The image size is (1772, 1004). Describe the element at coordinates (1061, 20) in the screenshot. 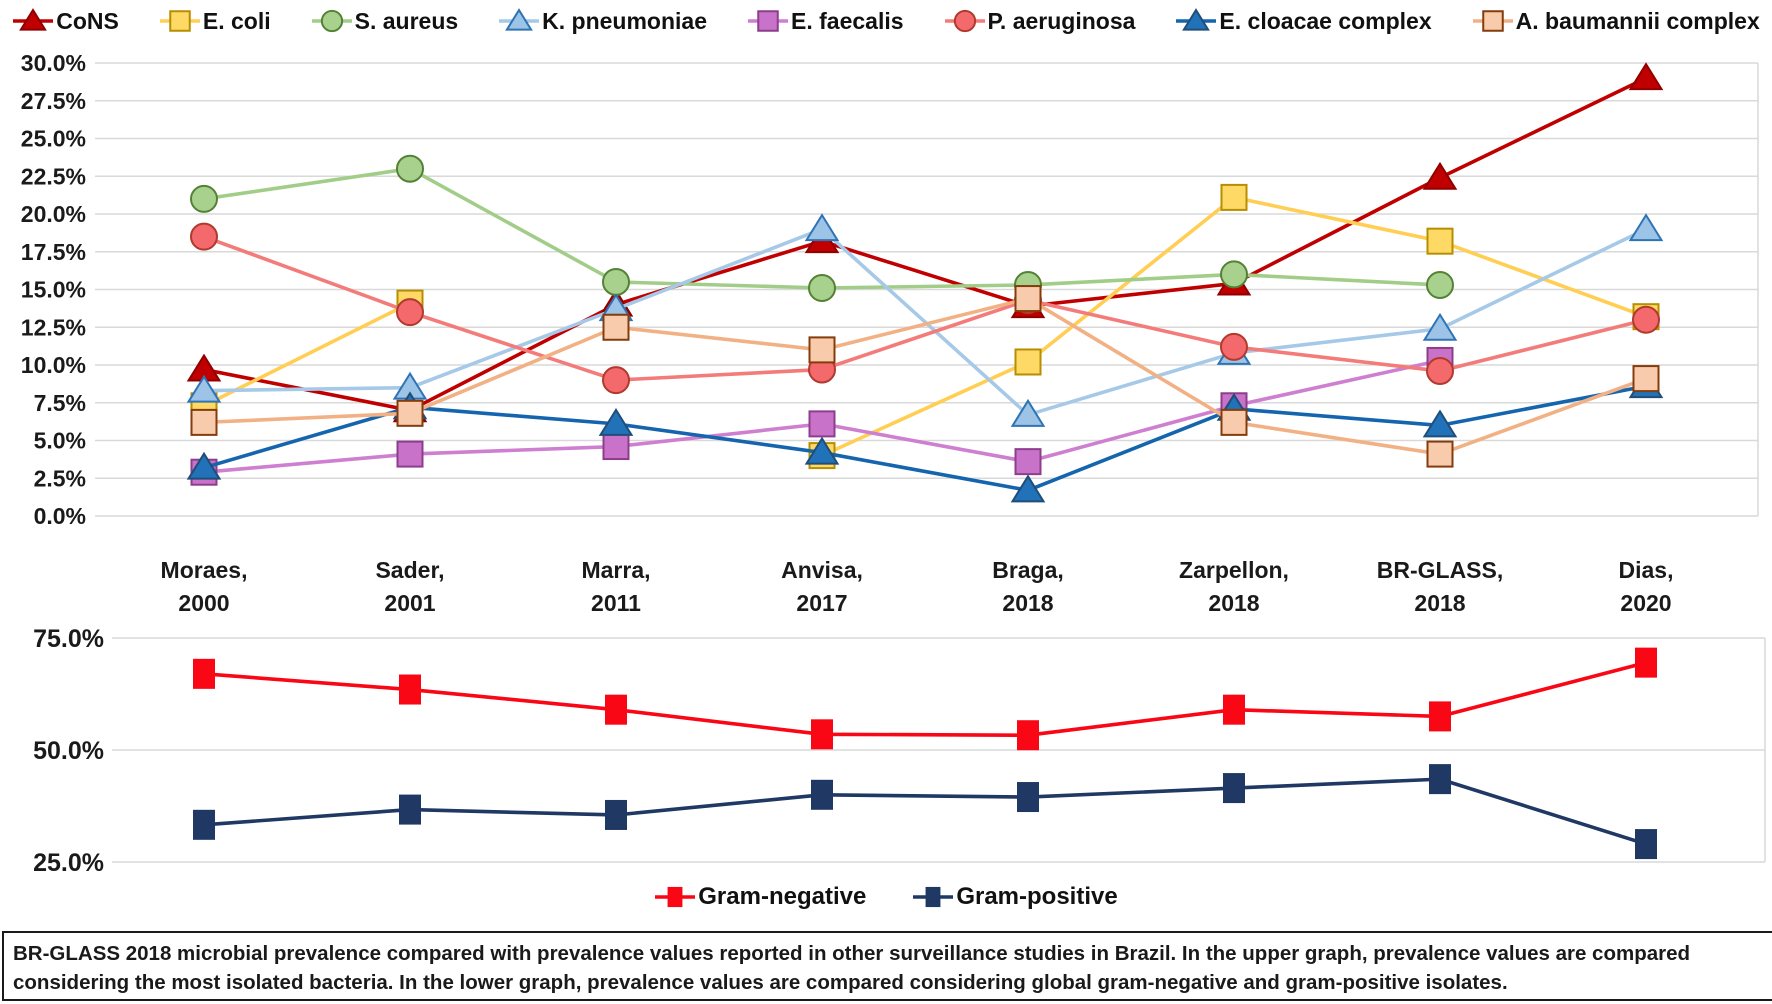

I see `legend-label: P. aeruginosa` at that location.